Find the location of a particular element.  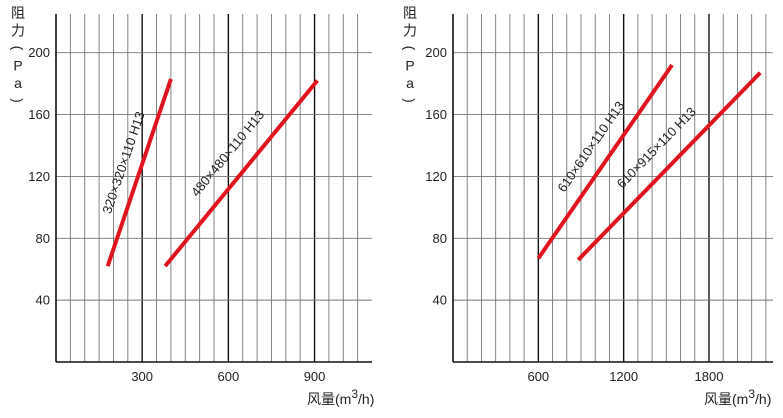

x-tick-label: 1200 is located at coordinates (623, 376).